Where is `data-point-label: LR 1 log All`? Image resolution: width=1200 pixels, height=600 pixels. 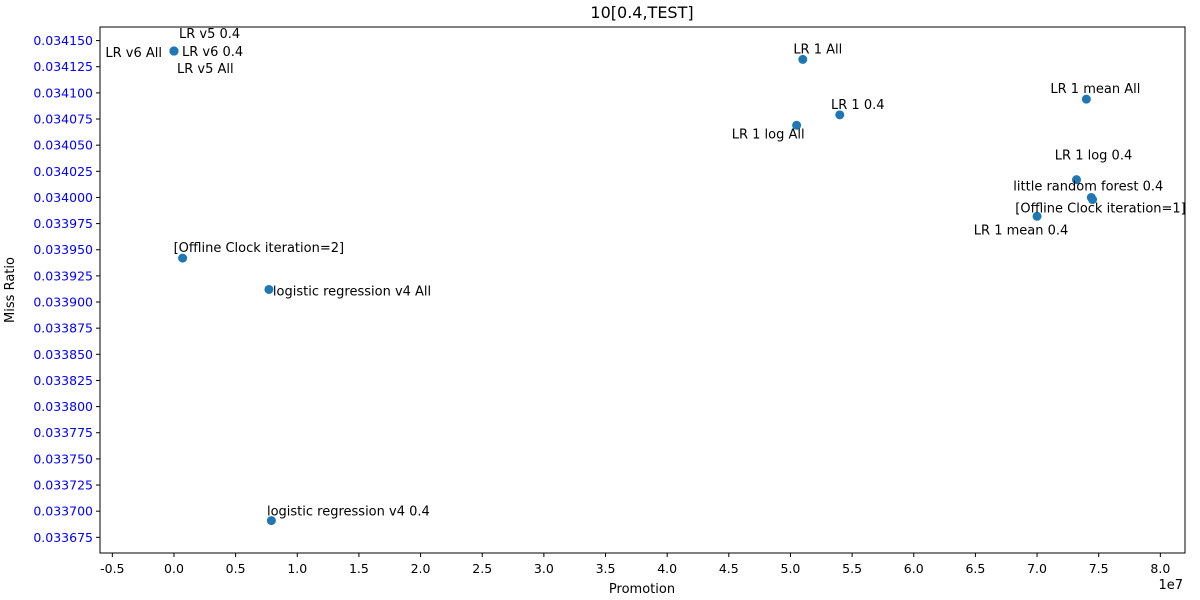
data-point-label: LR 1 log All is located at coordinates (768, 134).